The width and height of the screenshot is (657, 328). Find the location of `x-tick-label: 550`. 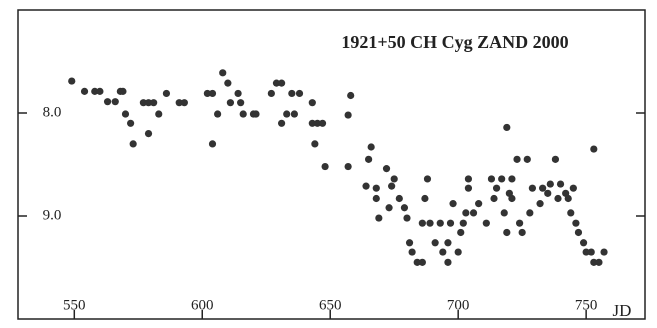

x-tick-label: 550 is located at coordinates (74, 305).